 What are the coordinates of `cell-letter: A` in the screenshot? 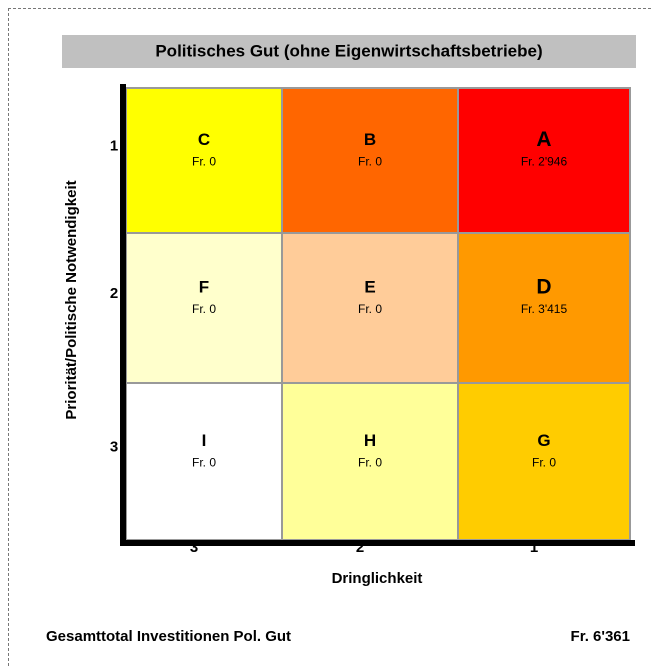 It's located at (543, 139).